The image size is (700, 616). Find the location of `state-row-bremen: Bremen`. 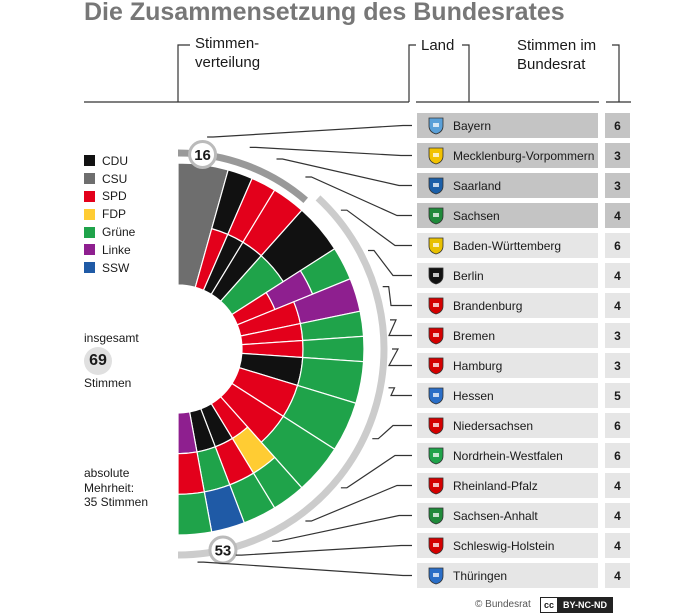

state-row-bremen: Bremen is located at coordinates (507, 335).